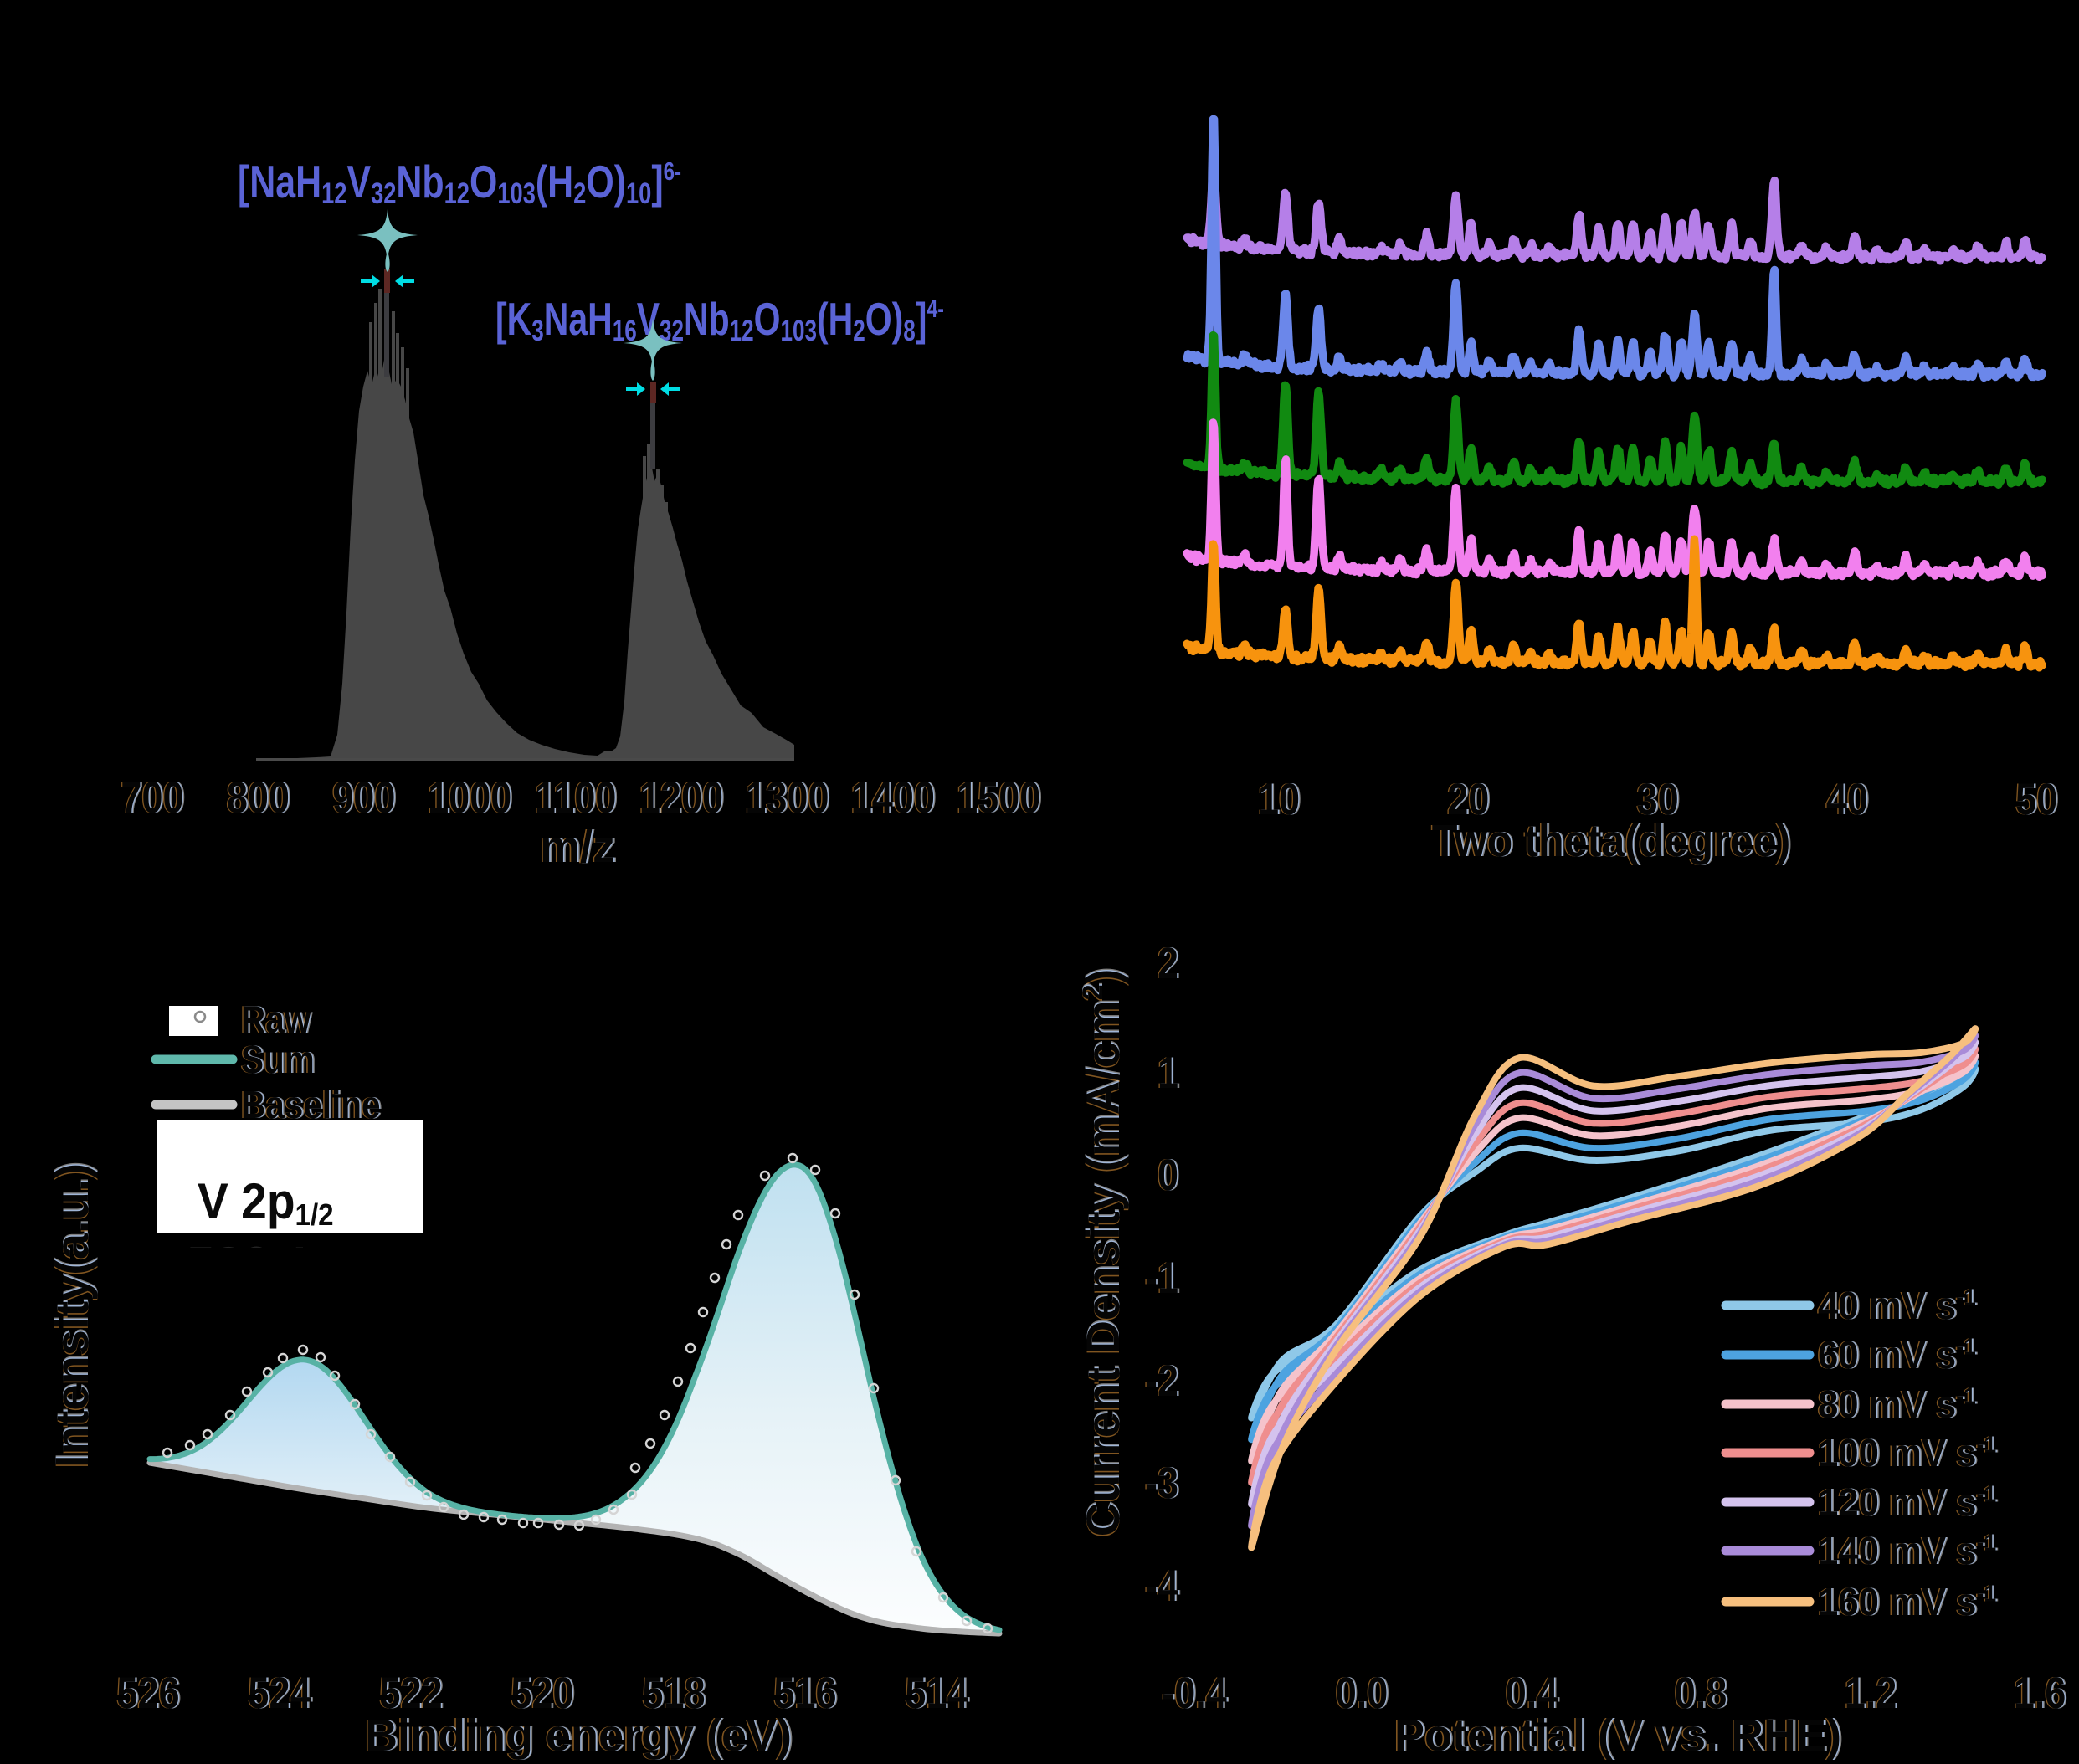 Image resolution: width=2079 pixels, height=1764 pixels. Describe the element at coordinates (1909, 1452) in the screenshot. I see `svg-text: 100 mV s-1` at that location.